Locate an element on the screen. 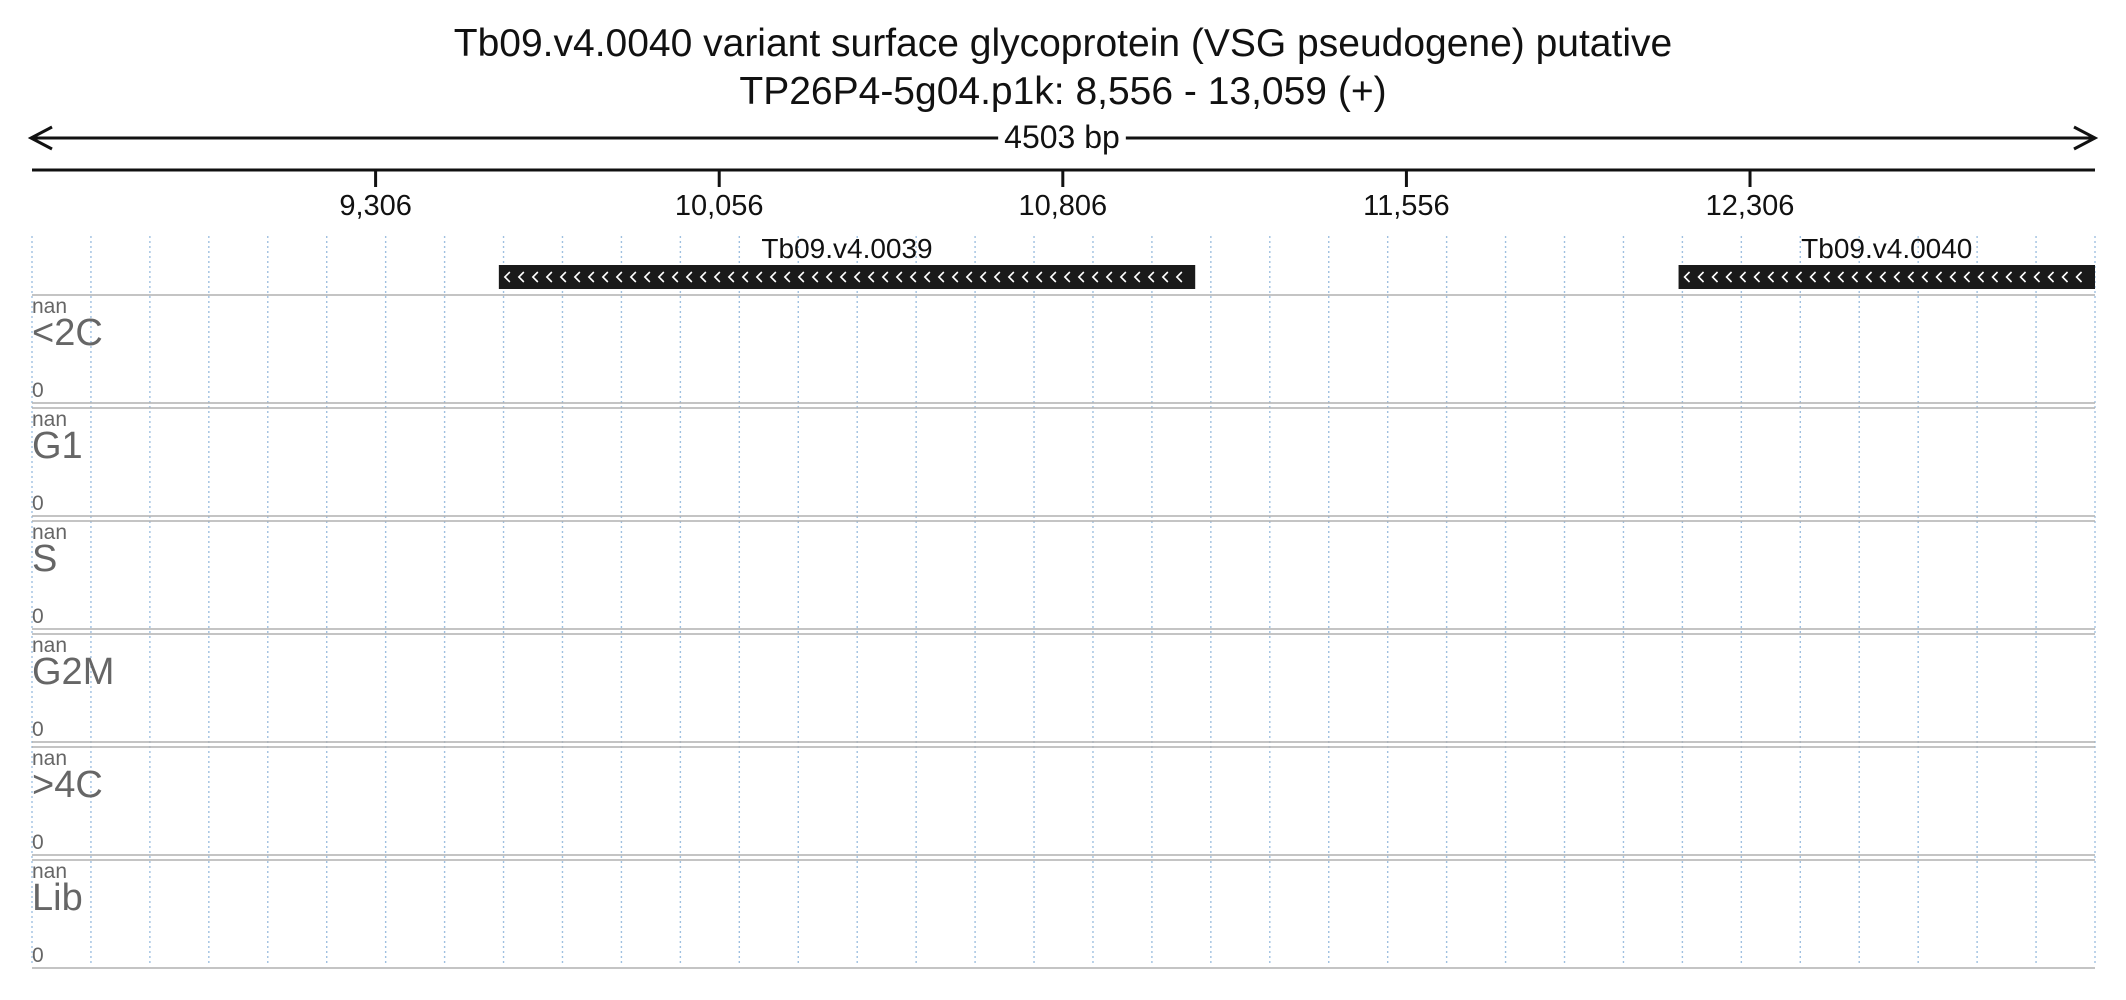 Image resolution: width=2126 pixels, height=1000 pixels. position-ruler: 9,306 10,056 10,806 11,556 12,306 is located at coordinates (1063, 195).